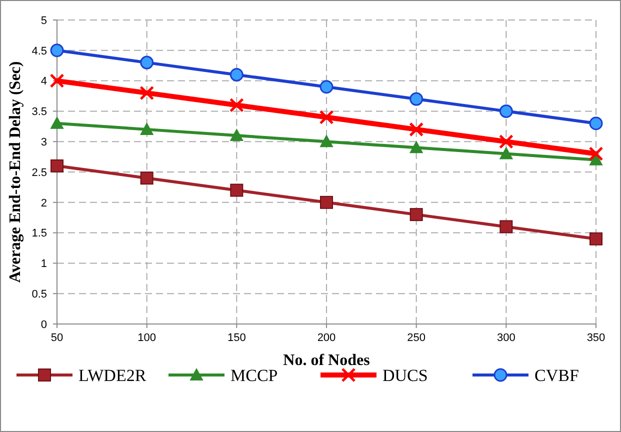 This screenshot has width=621, height=432. I want to click on x-tick-label: 100, so click(147, 338).